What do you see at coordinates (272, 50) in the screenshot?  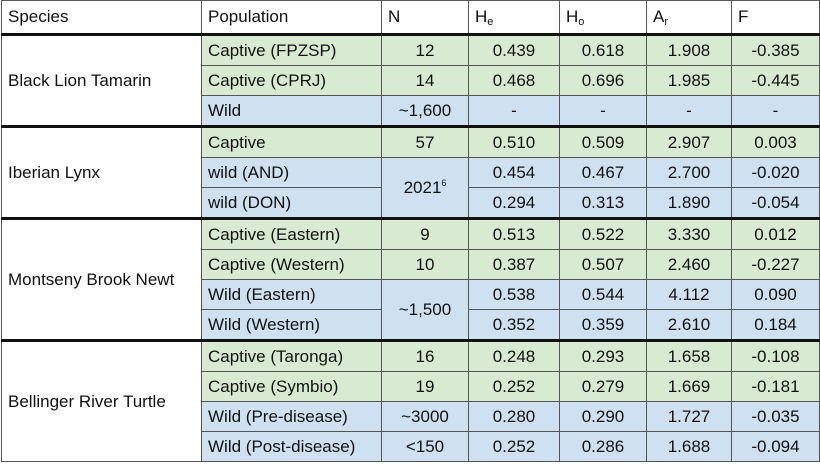 I see `population: Captive (FPZSP)` at bounding box center [272, 50].